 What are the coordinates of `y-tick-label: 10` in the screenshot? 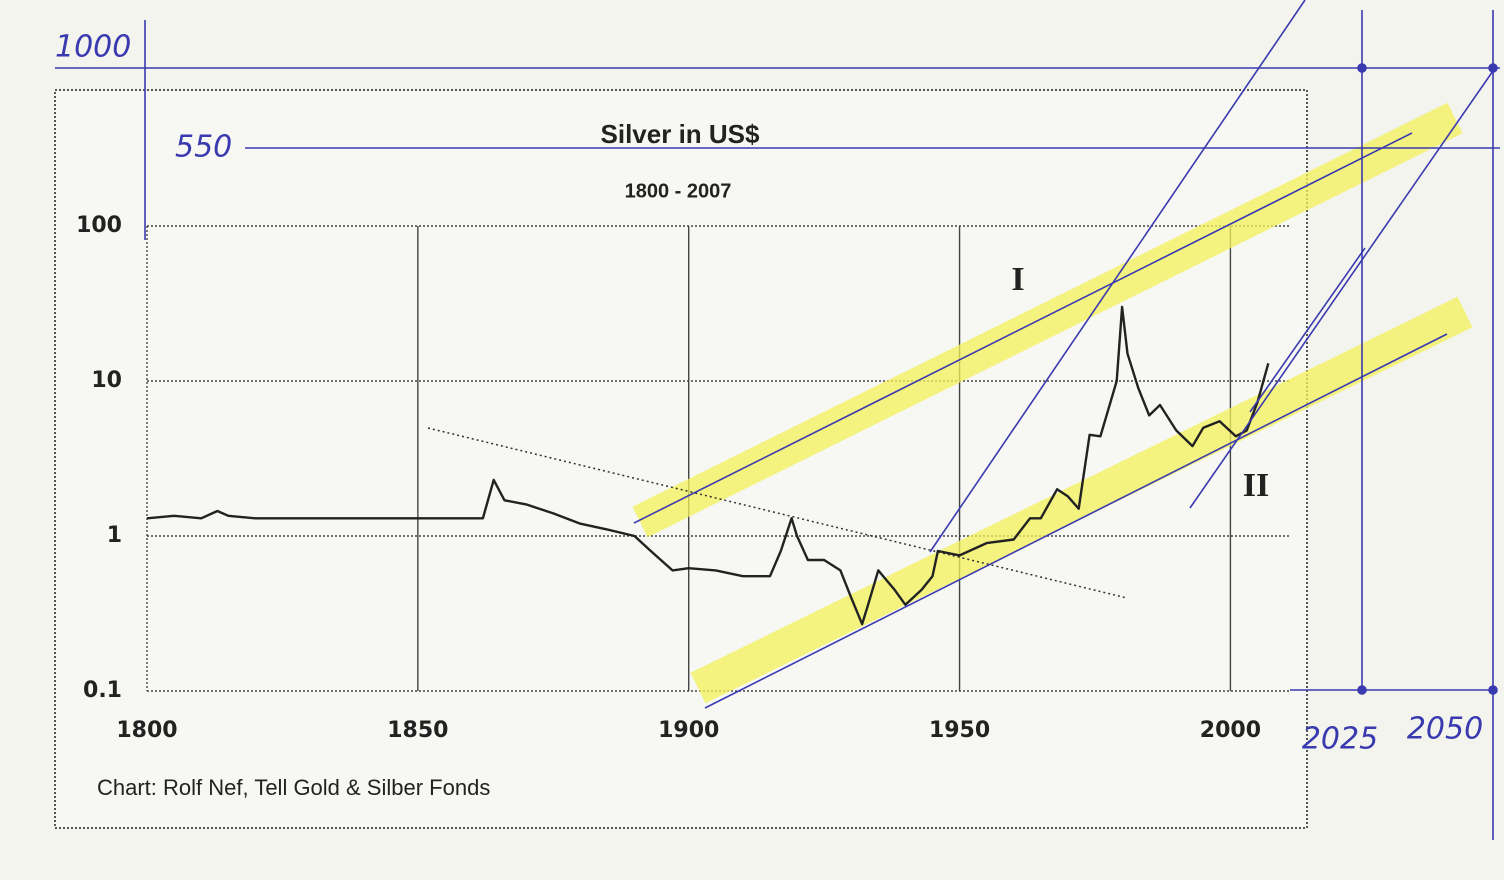 It's located at (106, 380).